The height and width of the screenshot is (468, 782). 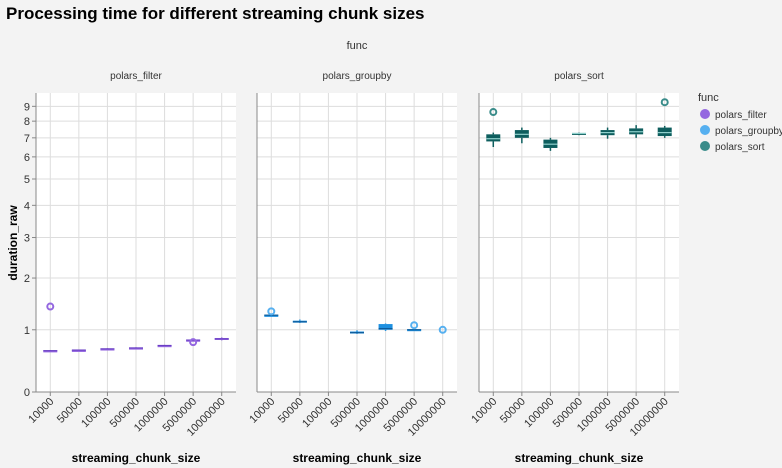 What do you see at coordinates (27, 393) in the screenshot?
I see `y-tick-label: 0` at bounding box center [27, 393].